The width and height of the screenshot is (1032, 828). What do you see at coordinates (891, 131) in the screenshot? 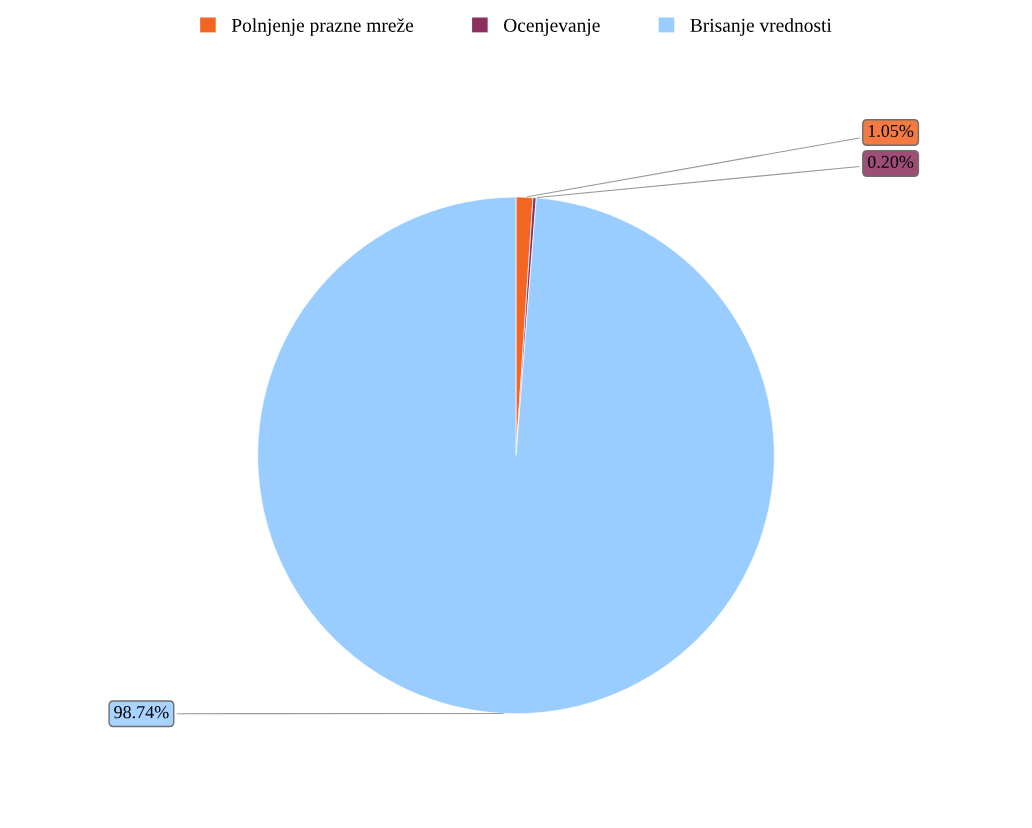
I see `data-label: 1.05%` at bounding box center [891, 131].